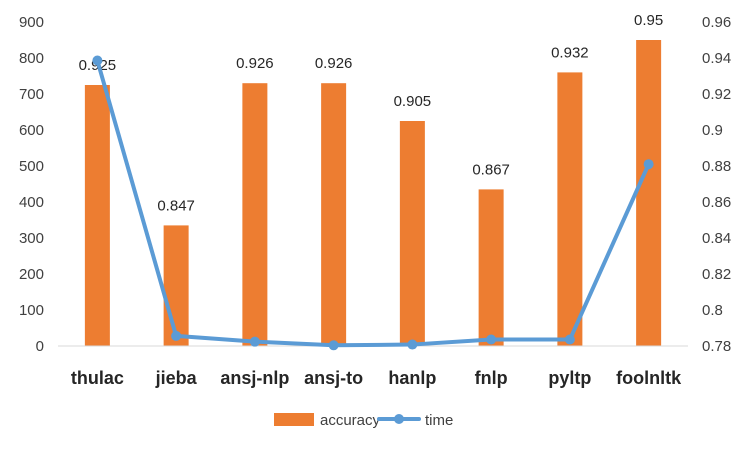 This screenshot has height=450, width=750. Describe the element at coordinates (294, 419) in the screenshot. I see `legend-accuracy-swatch` at that location.